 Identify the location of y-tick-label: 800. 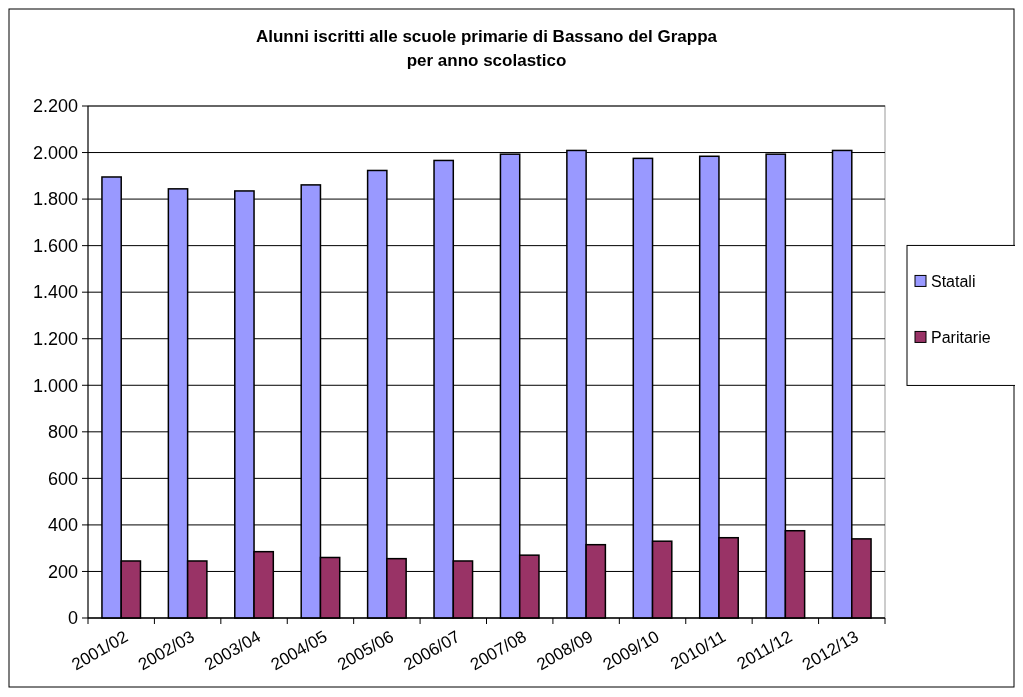
(62, 432).